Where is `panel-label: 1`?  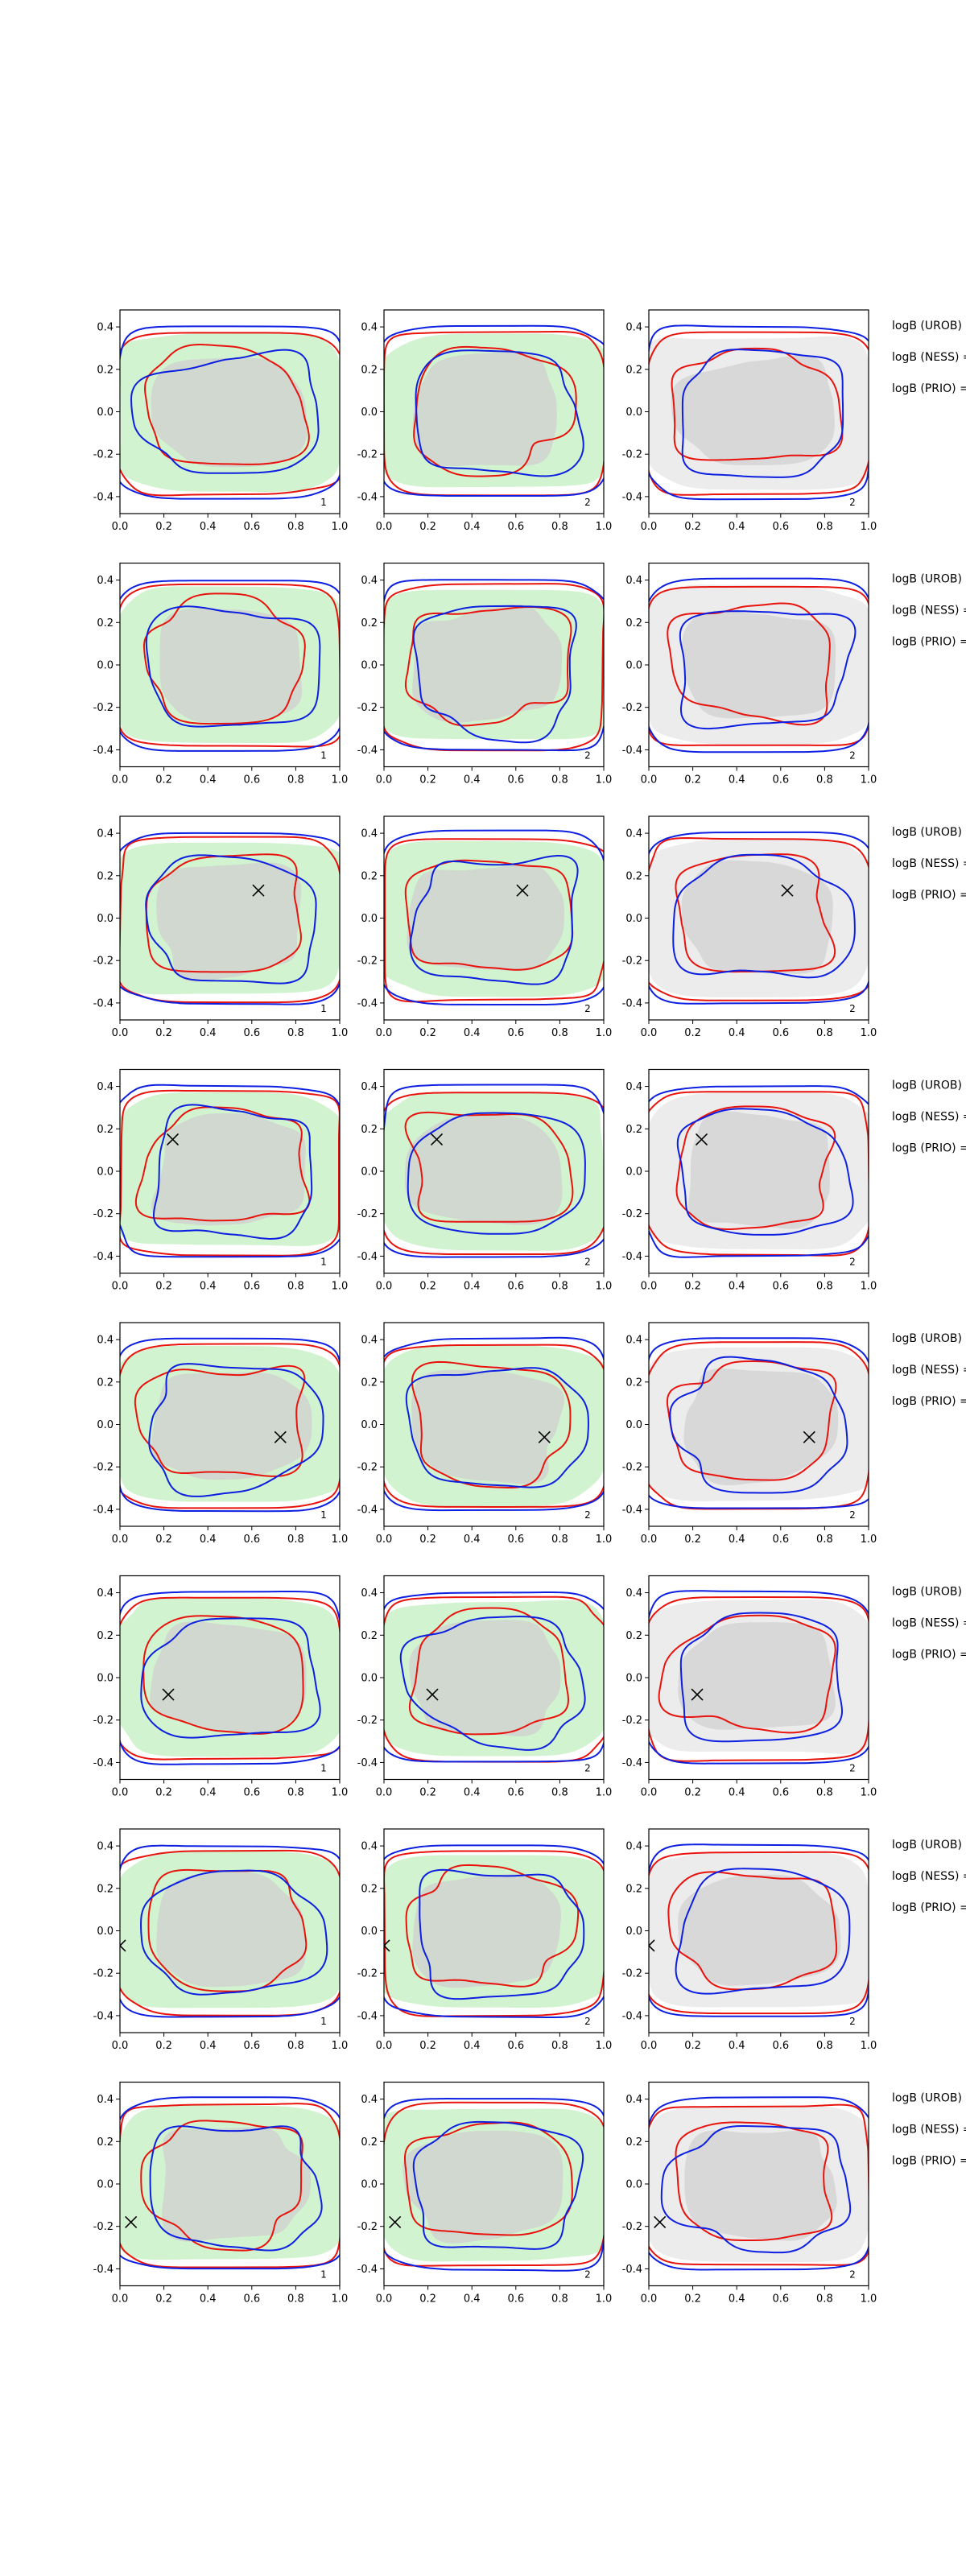 panel-label: 1 is located at coordinates (323, 1262).